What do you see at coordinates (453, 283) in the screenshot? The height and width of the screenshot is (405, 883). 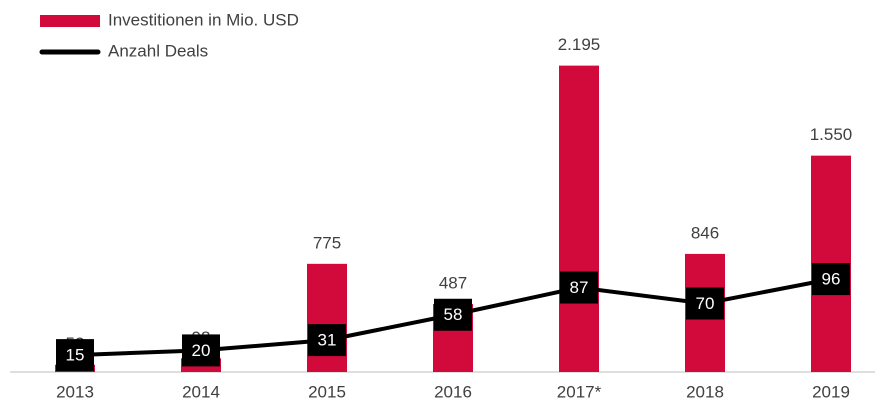 I see `bar-value-label: 487` at bounding box center [453, 283].